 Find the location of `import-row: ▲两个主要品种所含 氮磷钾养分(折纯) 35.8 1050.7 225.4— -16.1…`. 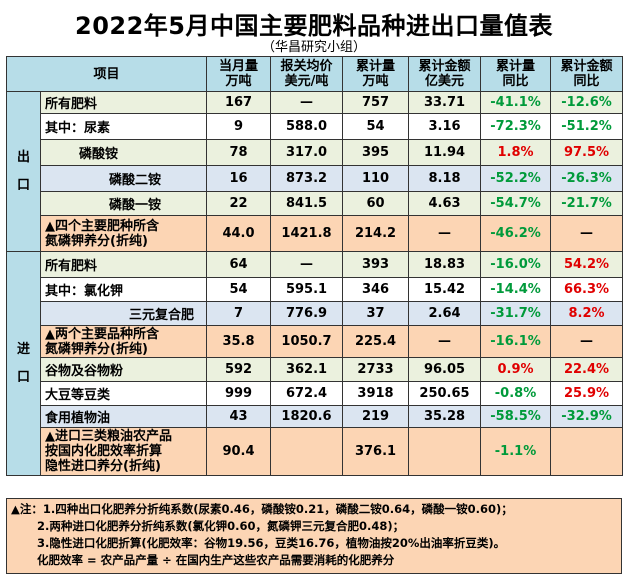

import-row: ▲两个主要品种所含 氮磷钾养分(折纯) 35.8 1050.7 225.4— -16.1… is located at coordinates (315, 341).